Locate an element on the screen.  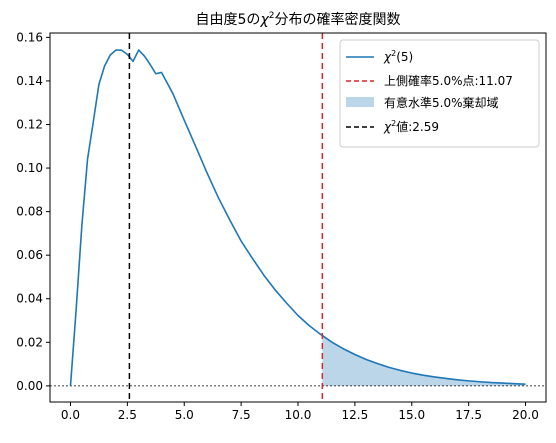
legend-label-chi2-value-line: χ2値:2.59 is located at coordinates (411, 126).